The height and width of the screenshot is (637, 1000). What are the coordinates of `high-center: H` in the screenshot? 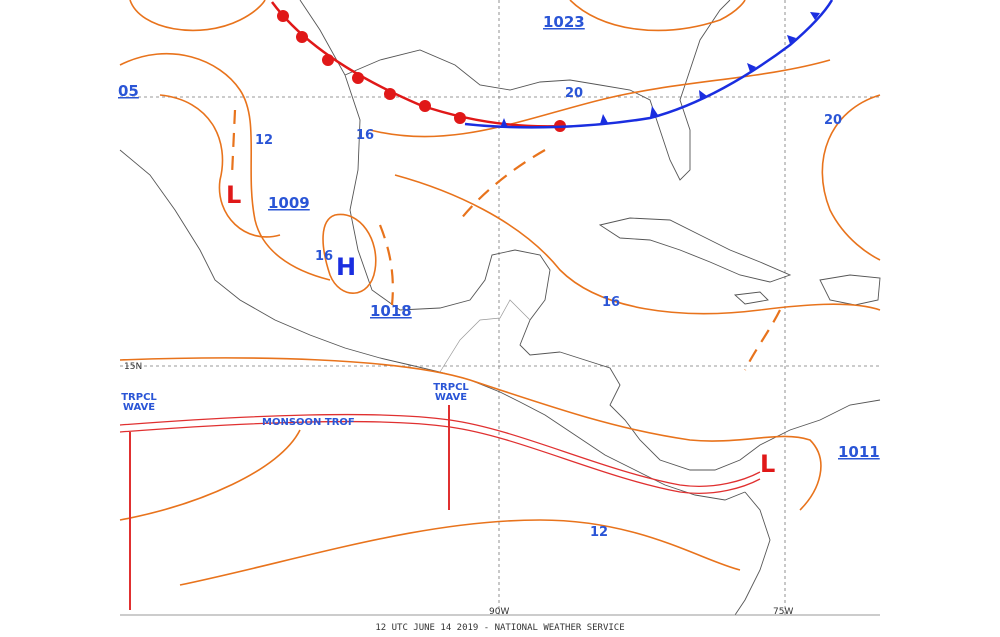 It's located at (346, 267).